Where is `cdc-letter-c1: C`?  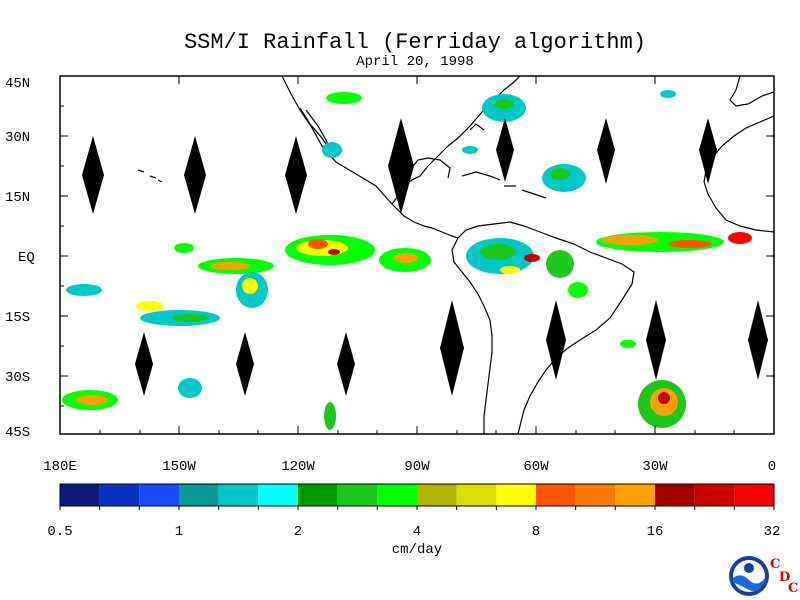 cdc-letter-c1: C is located at coordinates (775, 564).